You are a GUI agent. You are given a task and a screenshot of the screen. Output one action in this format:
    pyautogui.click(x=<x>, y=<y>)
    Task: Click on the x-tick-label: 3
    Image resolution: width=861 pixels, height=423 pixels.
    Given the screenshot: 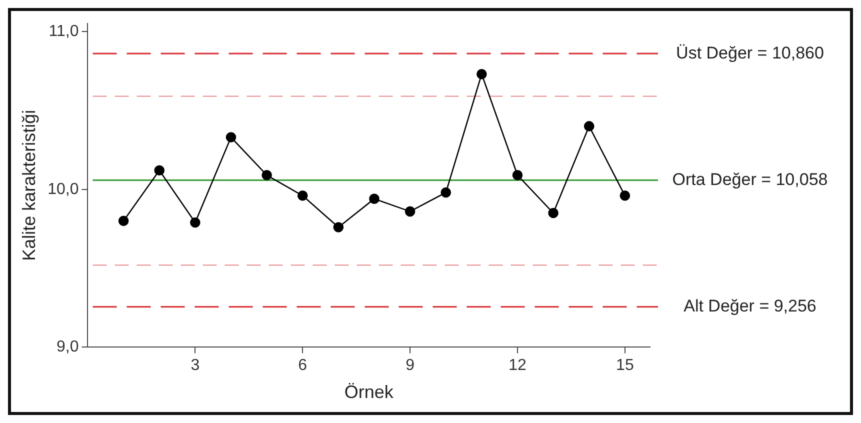 What is the action you would take?
    pyautogui.click(x=195, y=365)
    